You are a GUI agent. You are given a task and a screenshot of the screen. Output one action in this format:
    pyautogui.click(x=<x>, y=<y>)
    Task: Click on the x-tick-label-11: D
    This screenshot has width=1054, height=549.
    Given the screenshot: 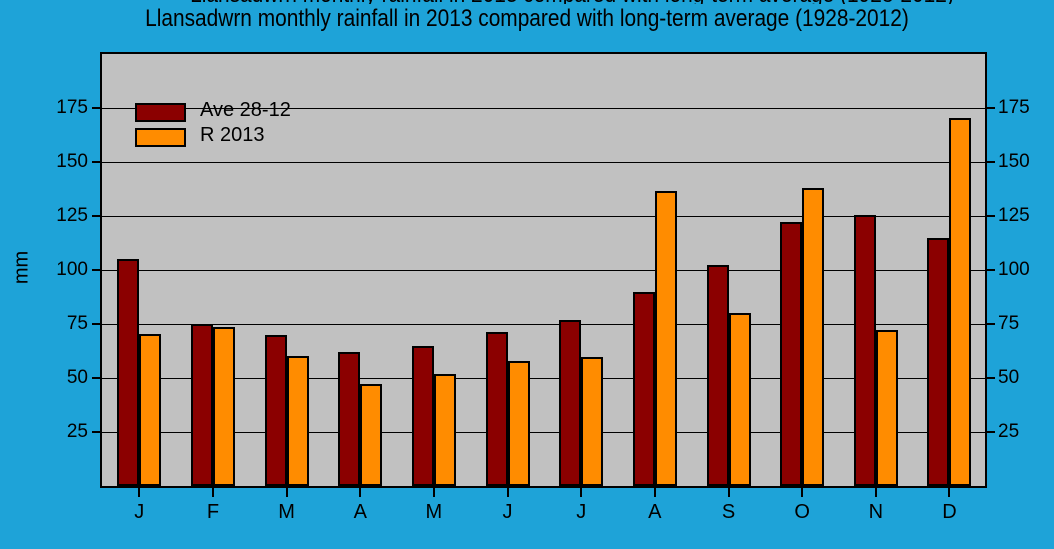 What is the action you would take?
    pyautogui.click(x=949, y=512)
    